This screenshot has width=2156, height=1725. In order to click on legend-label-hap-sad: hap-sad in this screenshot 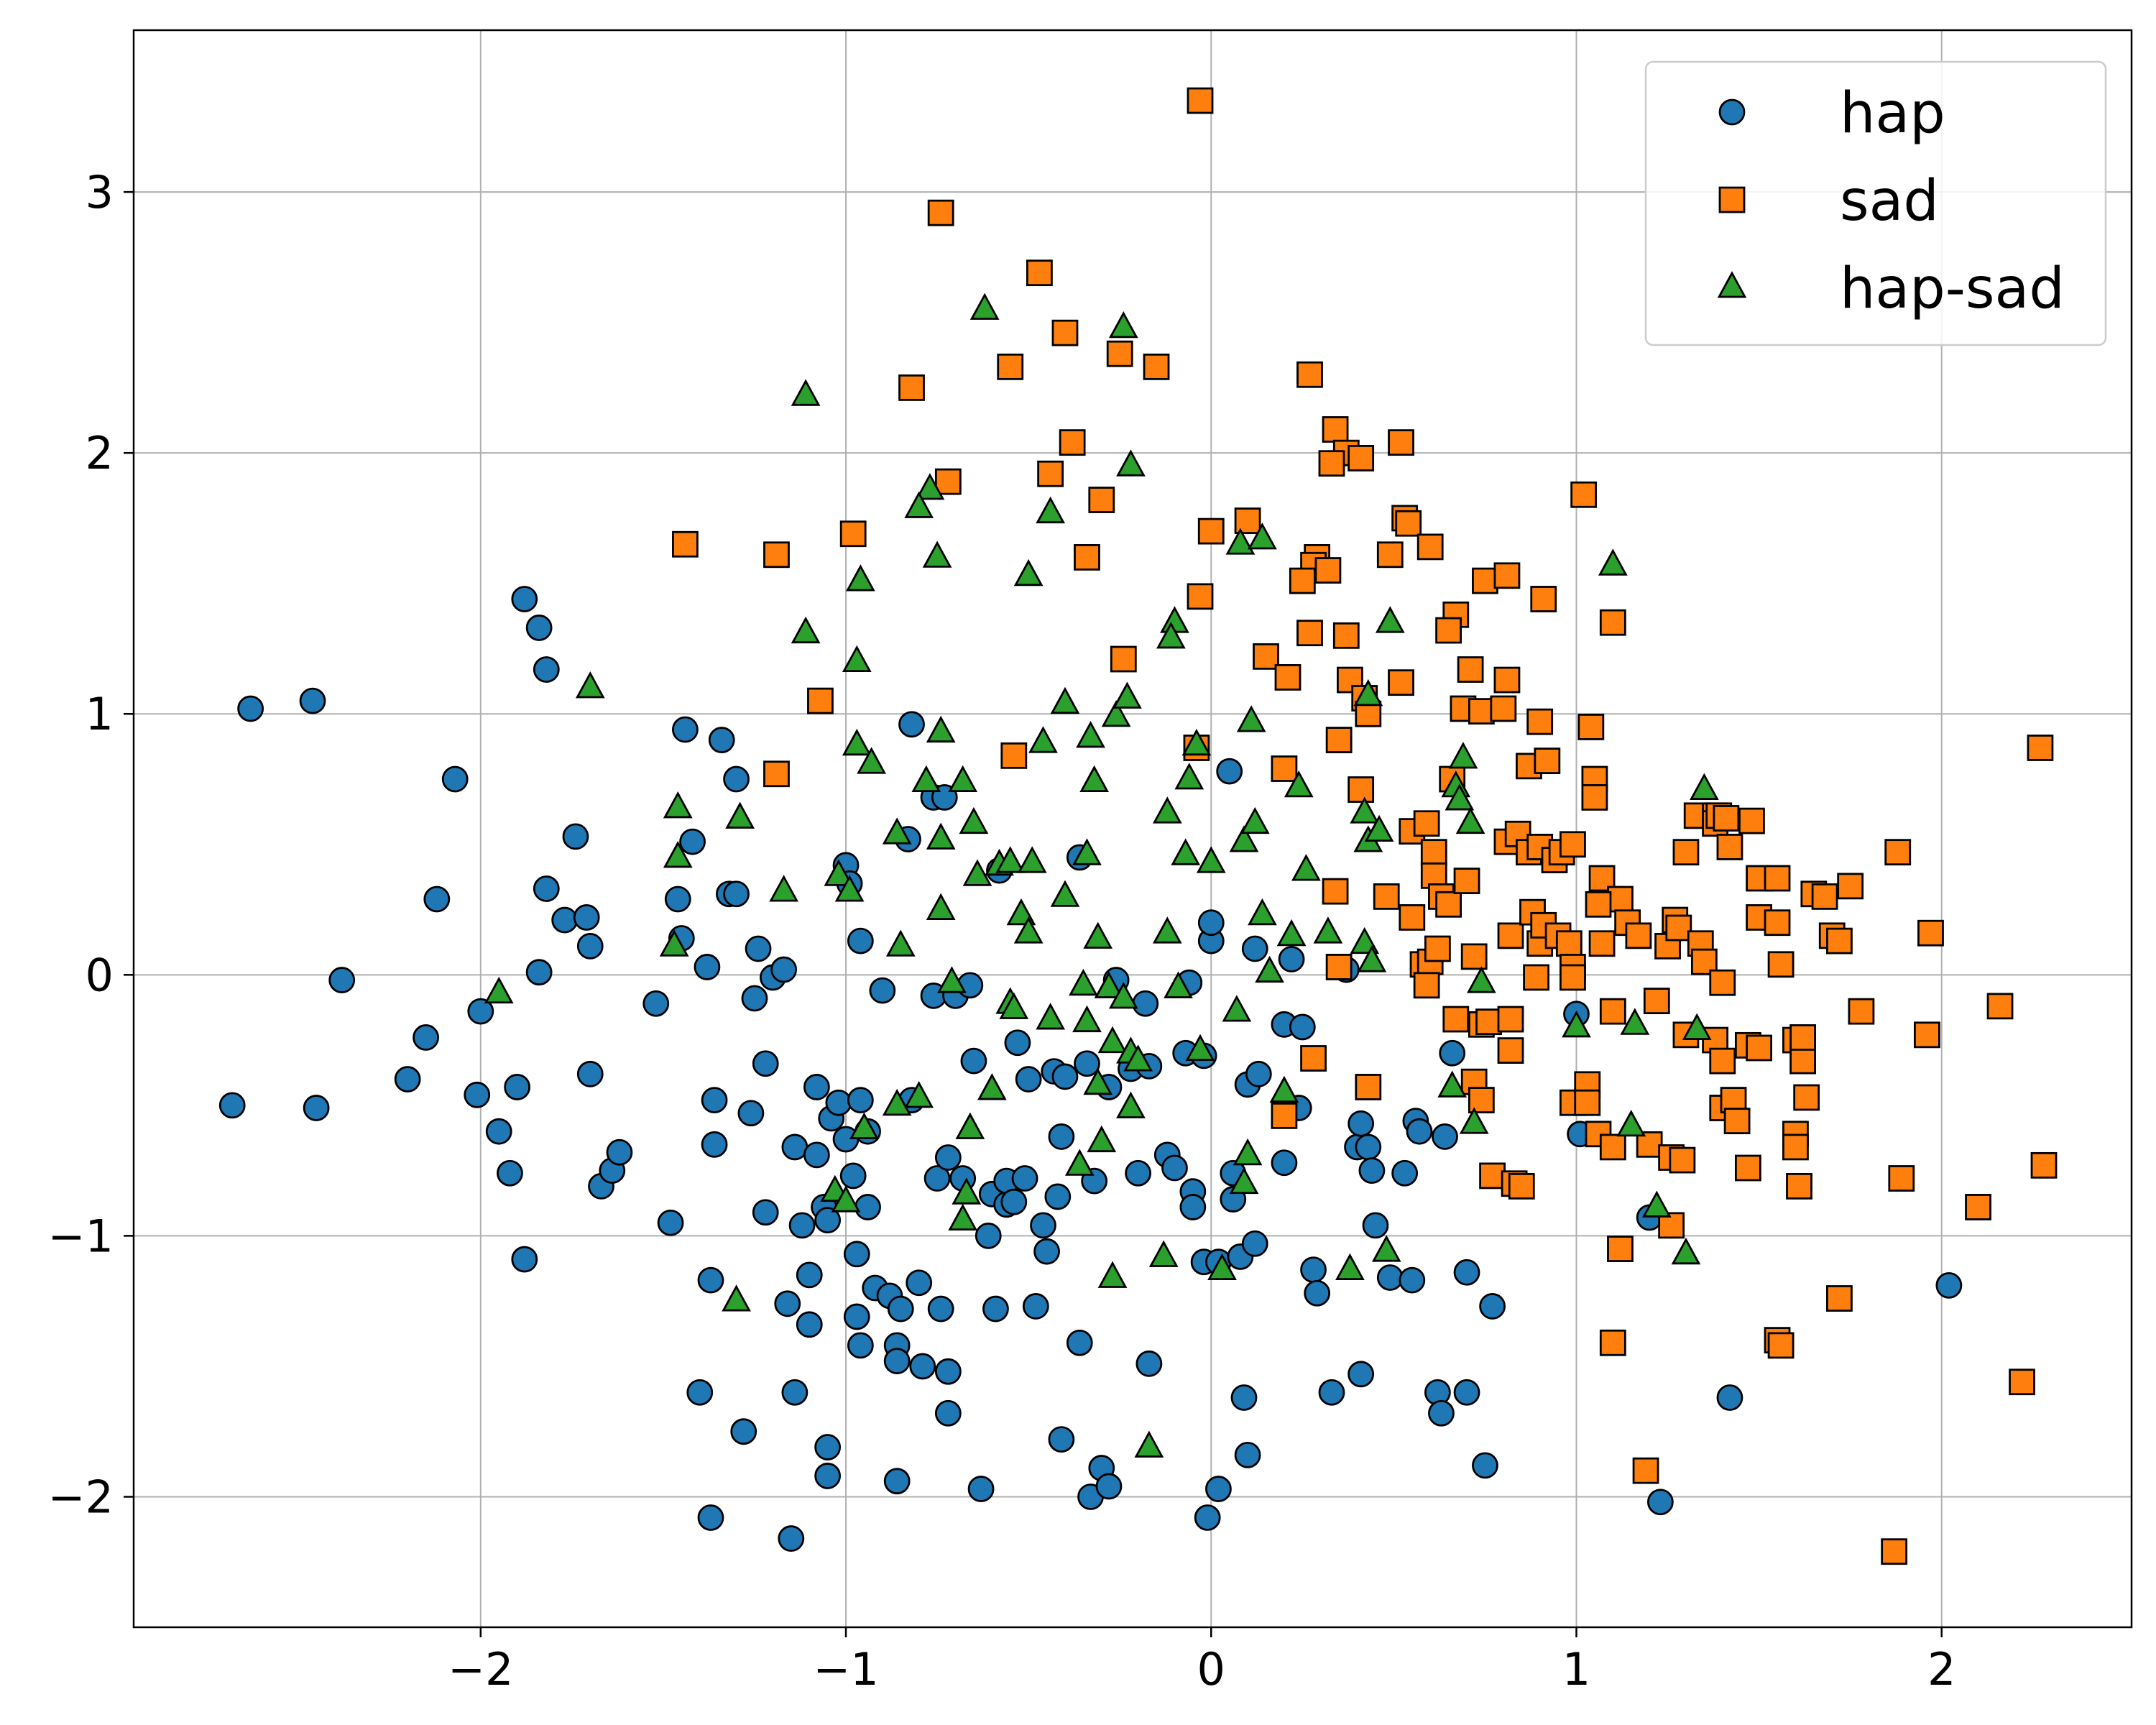, I will do `click(1952, 289)`.